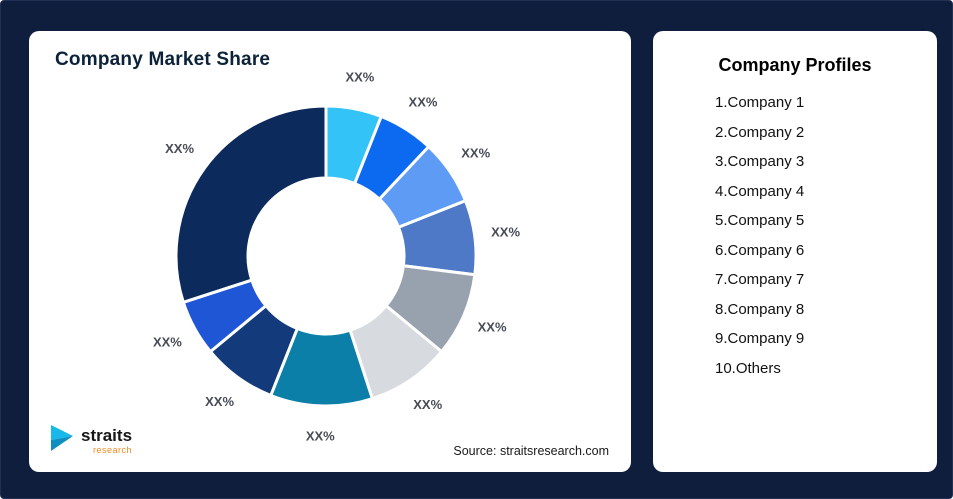 This screenshot has height=499, width=953. I want to click on list-item: 3.Company 3, so click(760, 161).